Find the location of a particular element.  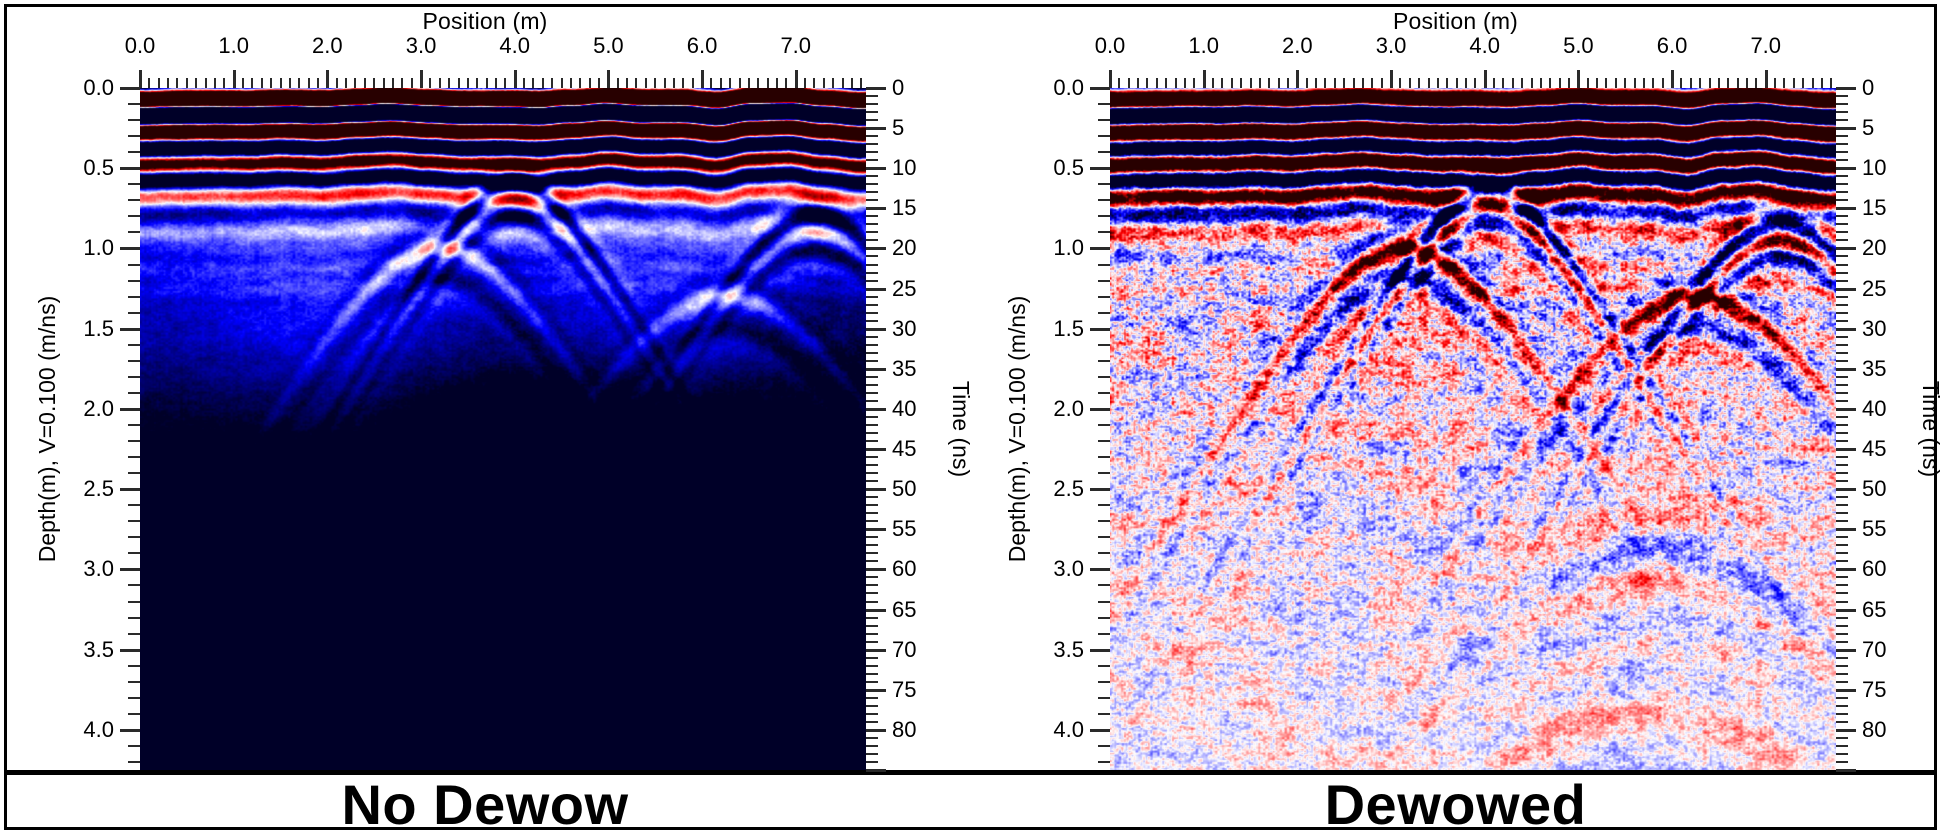

time-axis-tick-label: 15 is located at coordinates (1874, 208).